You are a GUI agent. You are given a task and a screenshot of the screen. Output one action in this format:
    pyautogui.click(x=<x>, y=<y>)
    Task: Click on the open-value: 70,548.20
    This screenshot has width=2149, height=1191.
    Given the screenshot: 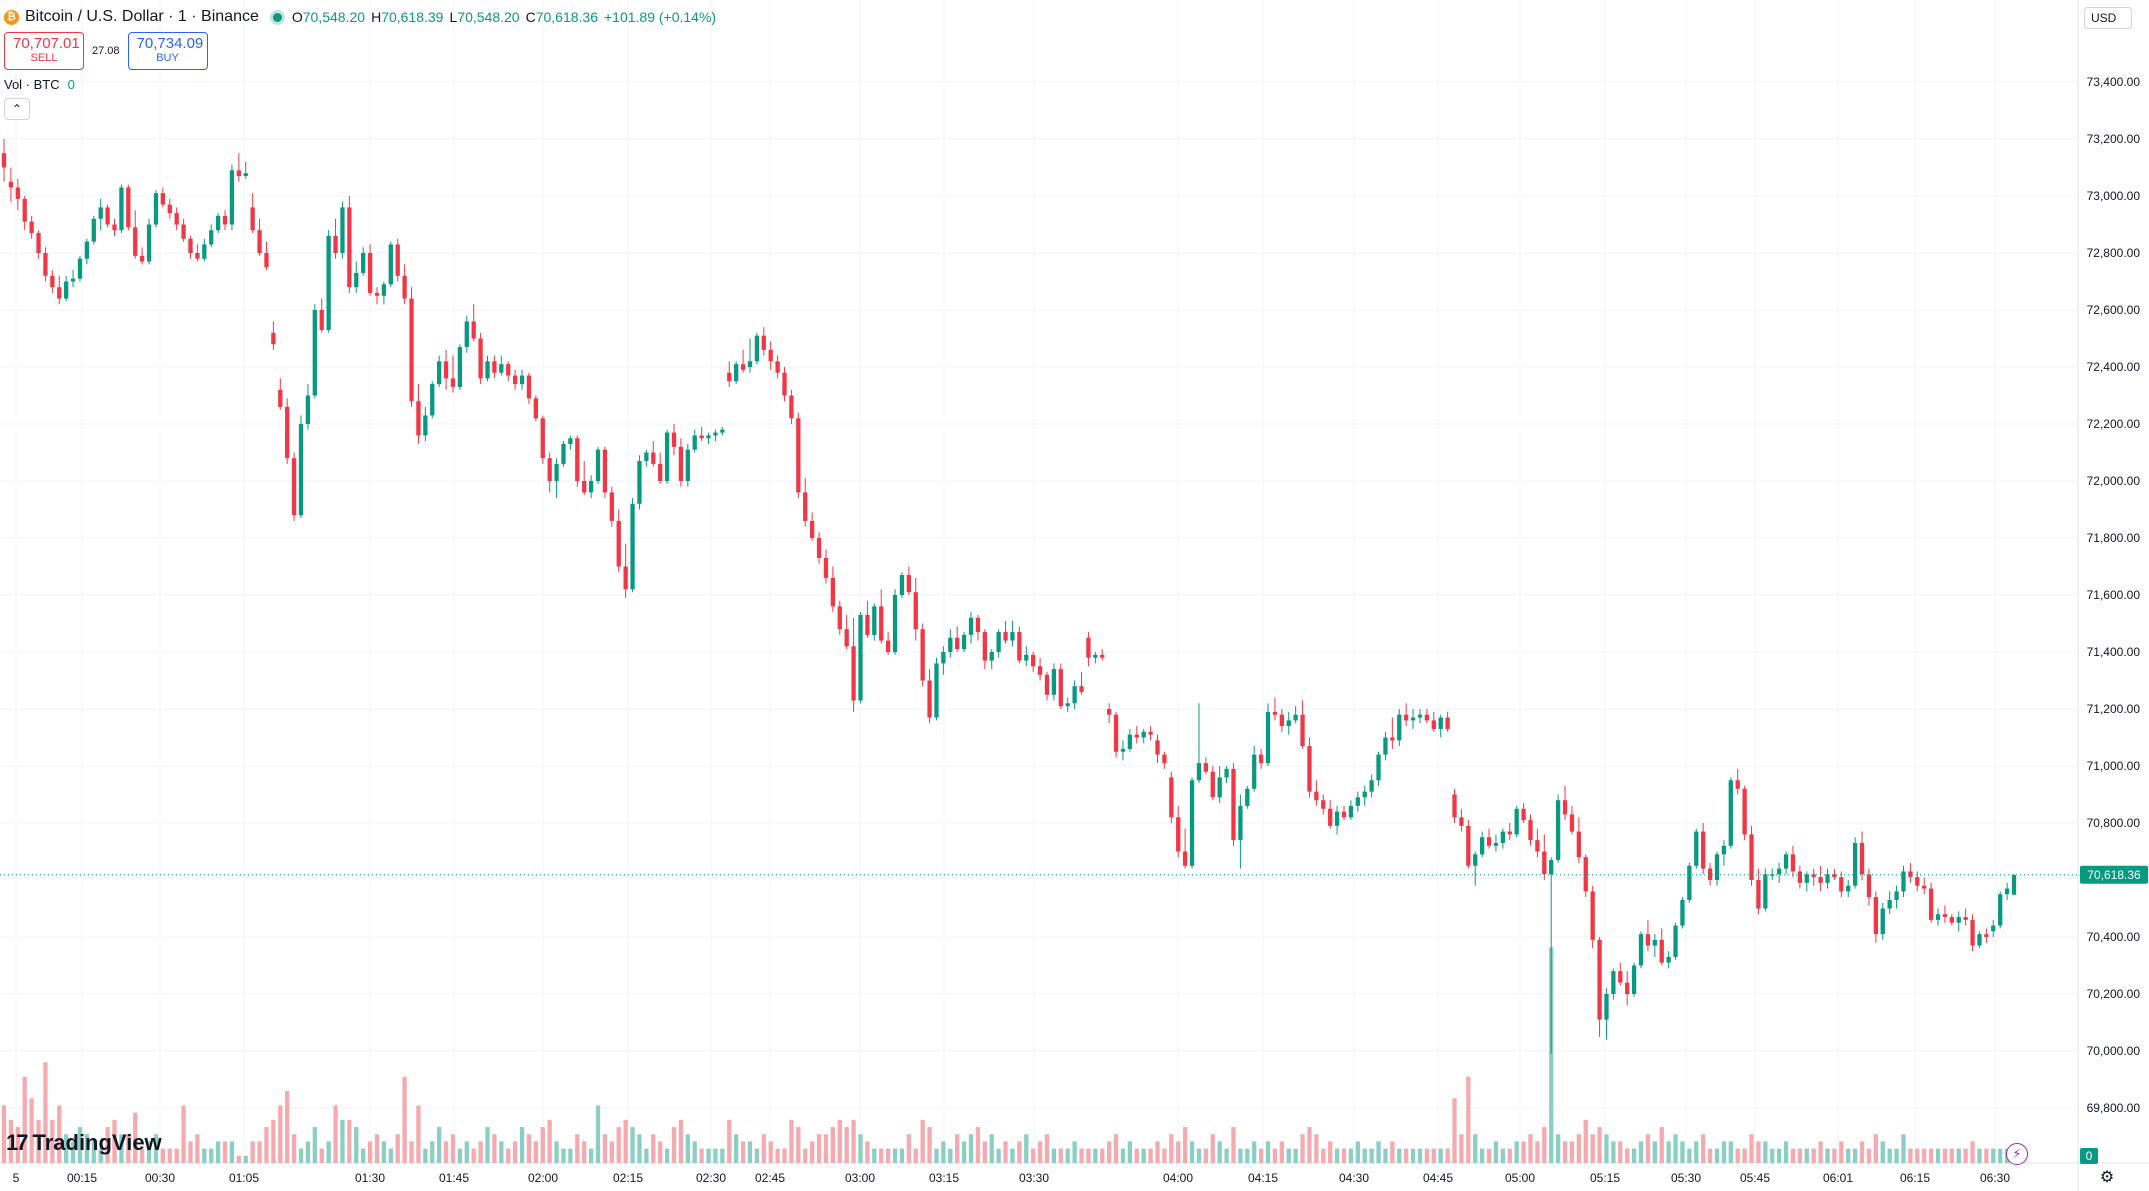 What is the action you would take?
    pyautogui.click(x=334, y=17)
    